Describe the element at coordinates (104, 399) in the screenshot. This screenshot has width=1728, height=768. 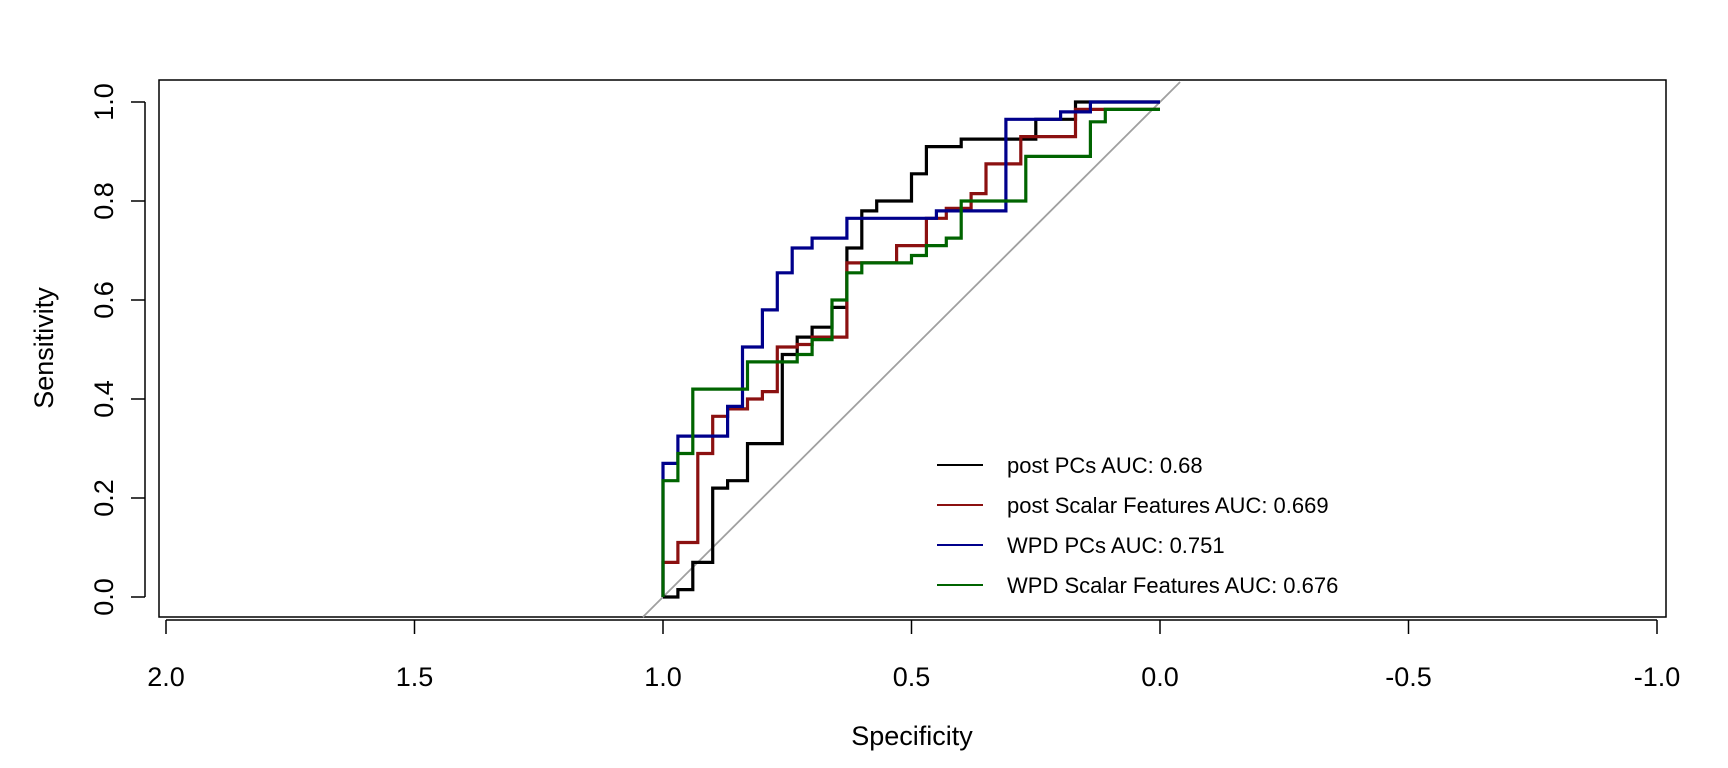
I see `y-tick-label: 0.4` at that location.